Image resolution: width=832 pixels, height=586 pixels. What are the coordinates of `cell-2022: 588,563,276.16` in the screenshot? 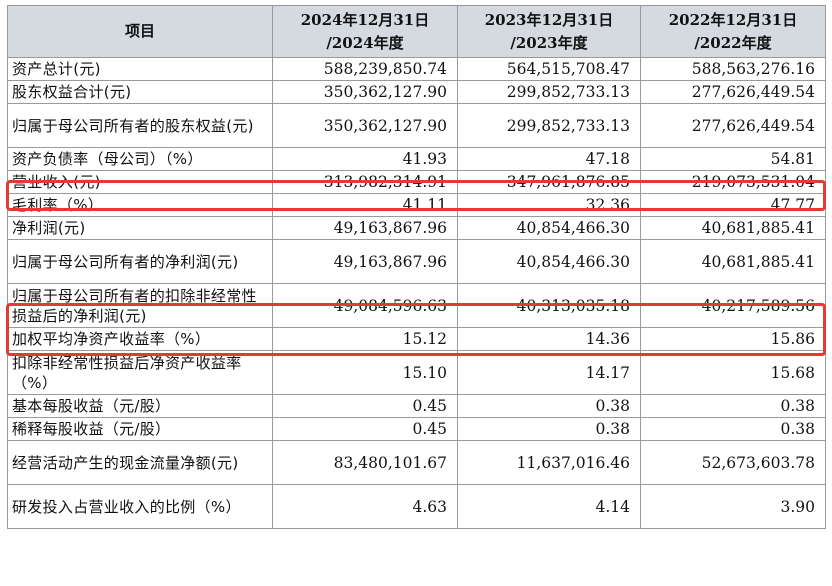 It's located at (733, 69).